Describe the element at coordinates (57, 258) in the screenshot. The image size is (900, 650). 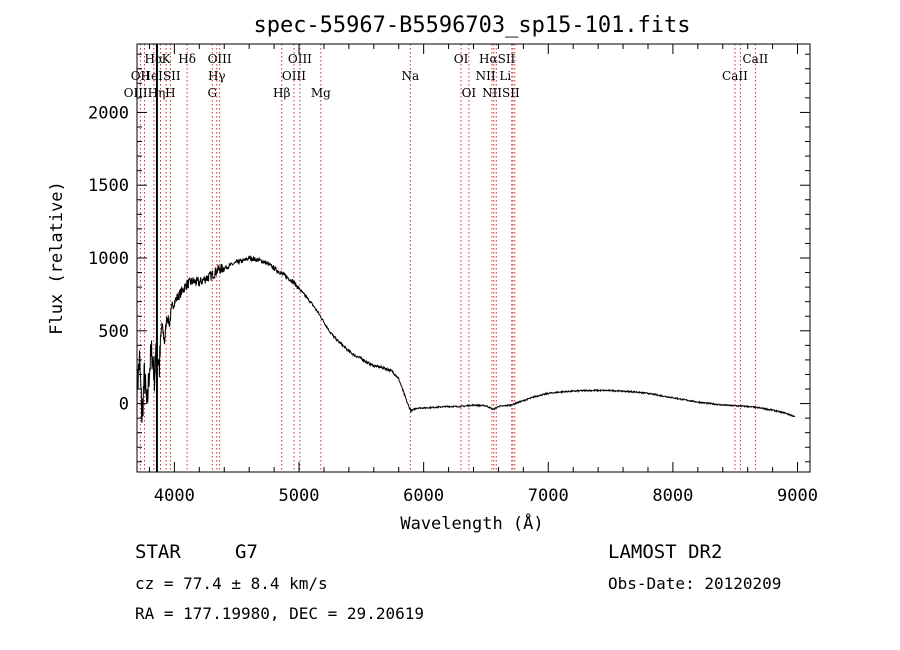
I see `y-axis-label: Flux (relative)` at that location.